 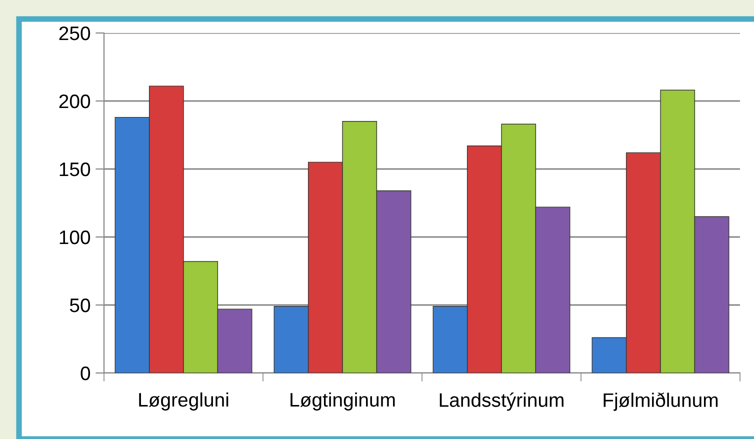 I want to click on x-tick-label: Løgregluni, so click(x=183, y=401).